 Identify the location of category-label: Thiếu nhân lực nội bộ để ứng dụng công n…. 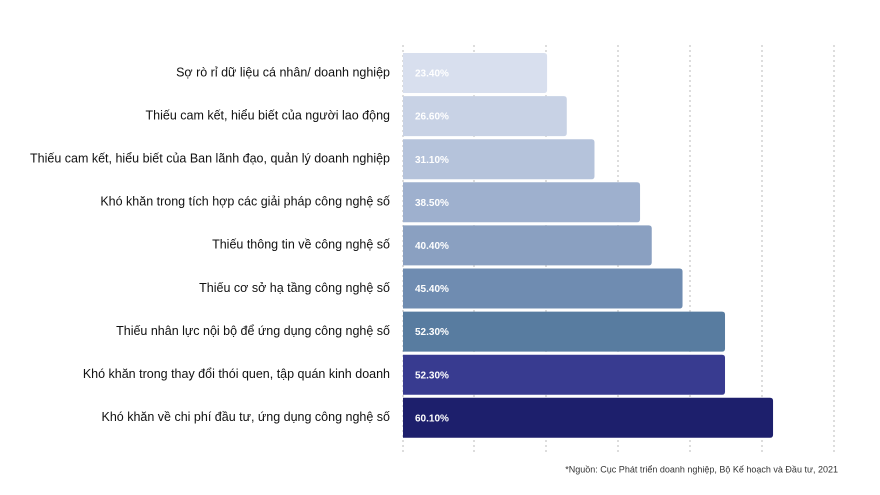
(253, 331).